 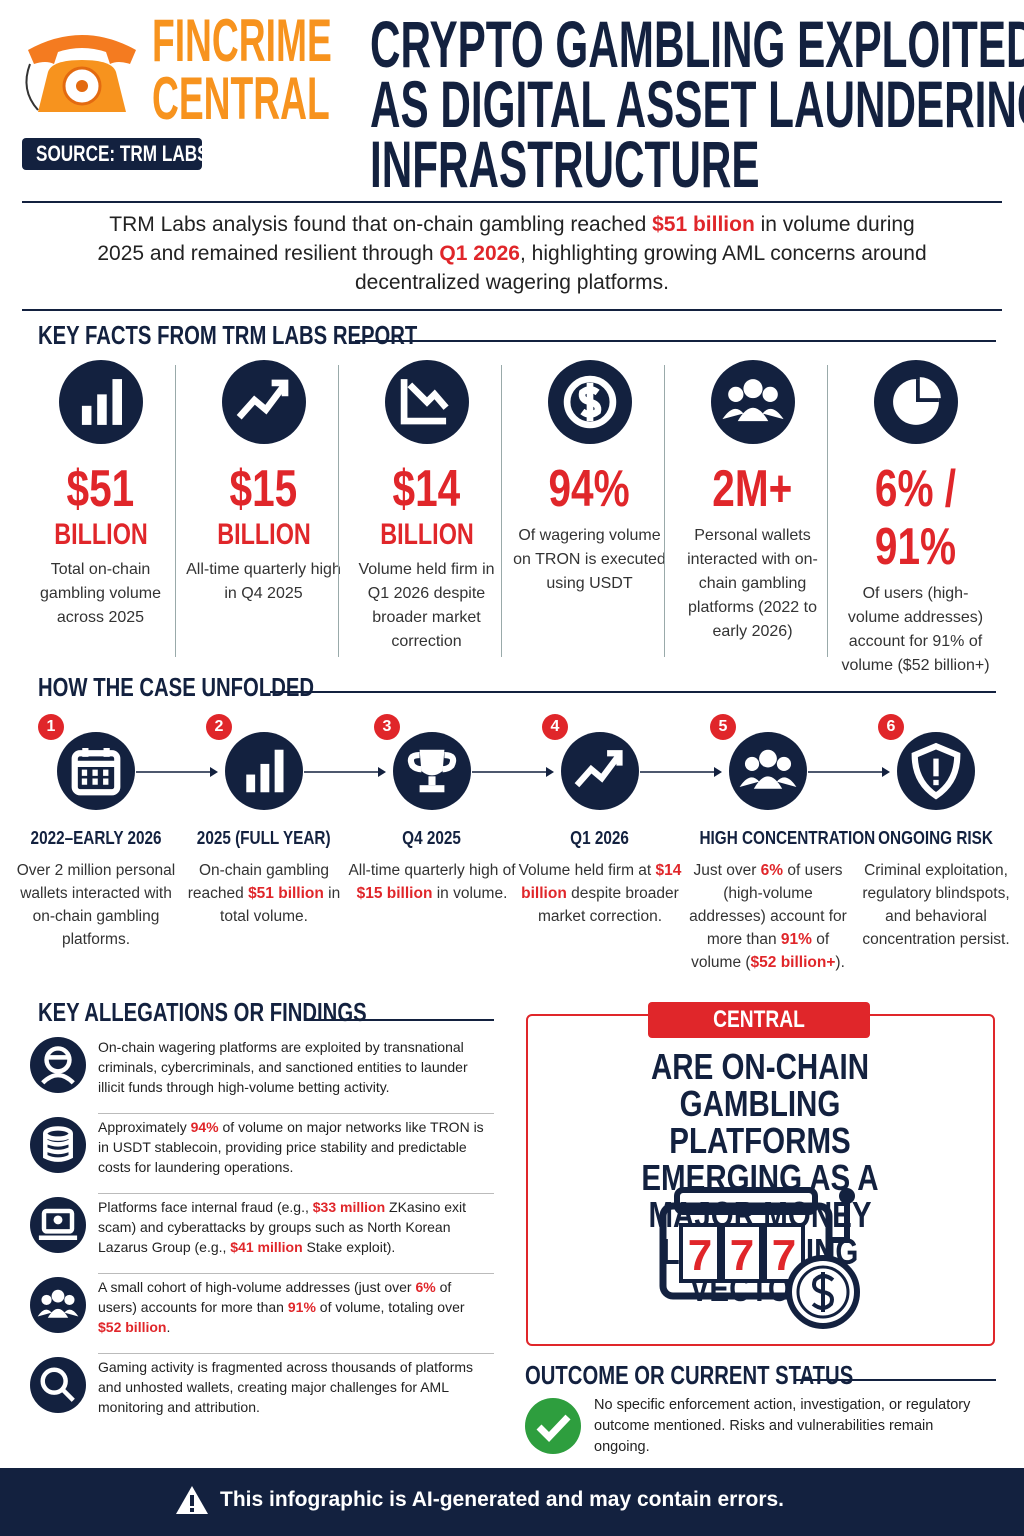 I want to click on step-number: 5, so click(x=723, y=727).